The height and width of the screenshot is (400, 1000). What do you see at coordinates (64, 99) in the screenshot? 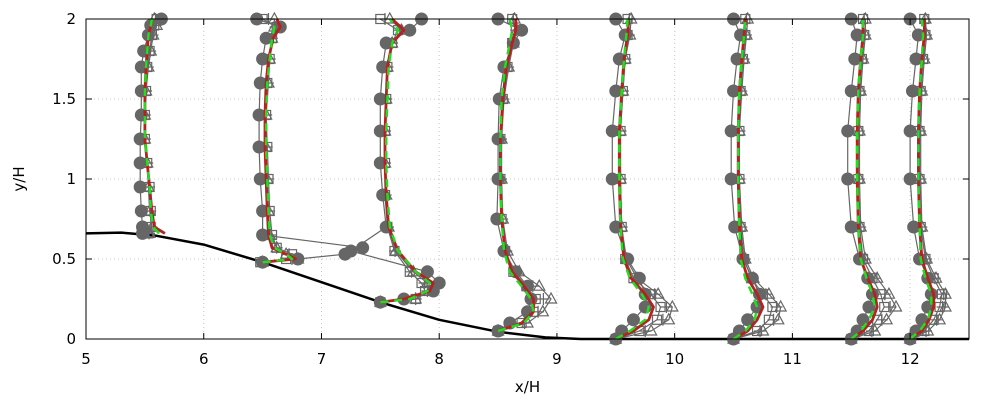
I see `y-tick-label: 1.5` at bounding box center [64, 99].